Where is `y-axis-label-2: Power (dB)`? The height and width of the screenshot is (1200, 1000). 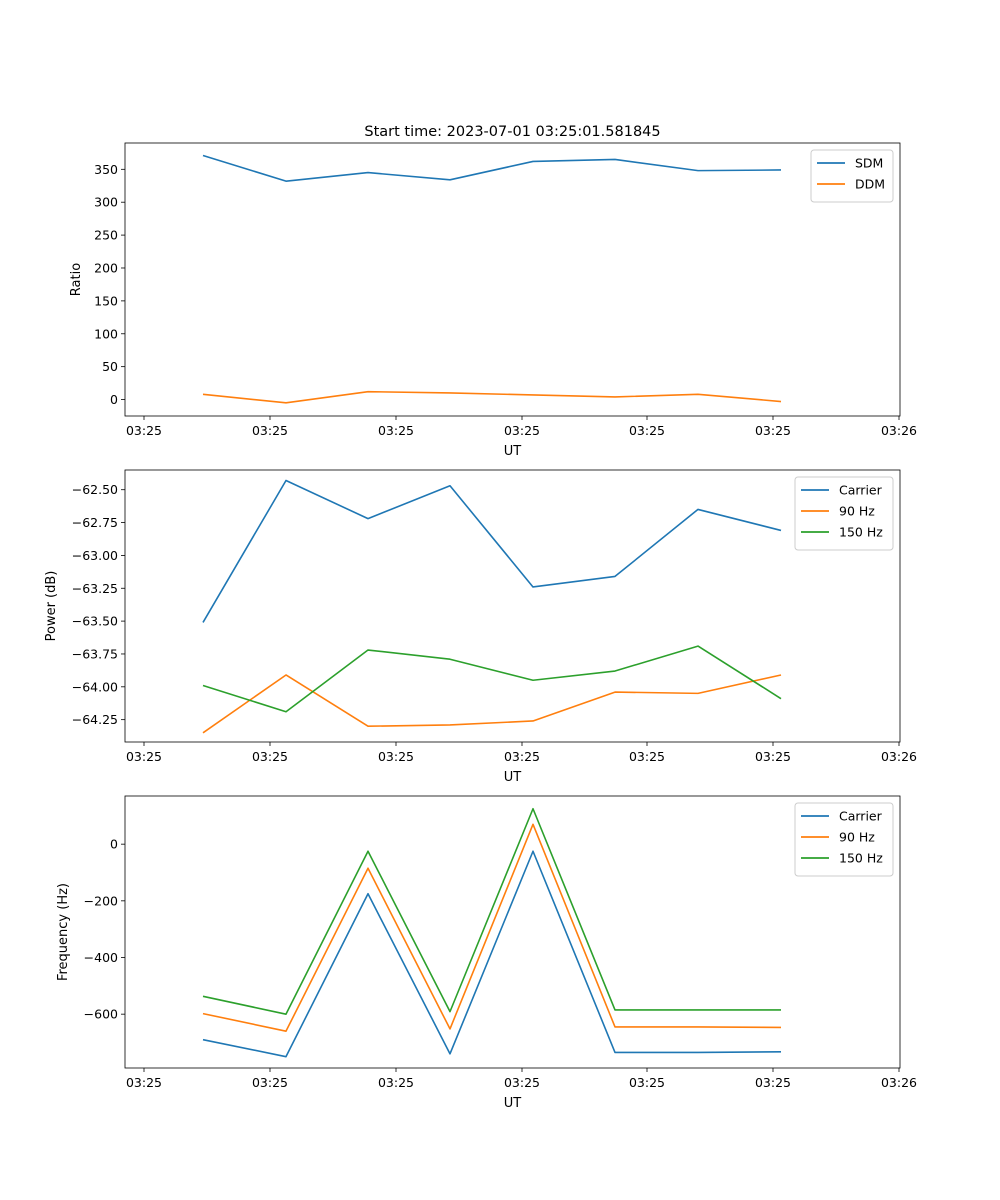 y-axis-label-2: Power (dB) is located at coordinates (51, 606).